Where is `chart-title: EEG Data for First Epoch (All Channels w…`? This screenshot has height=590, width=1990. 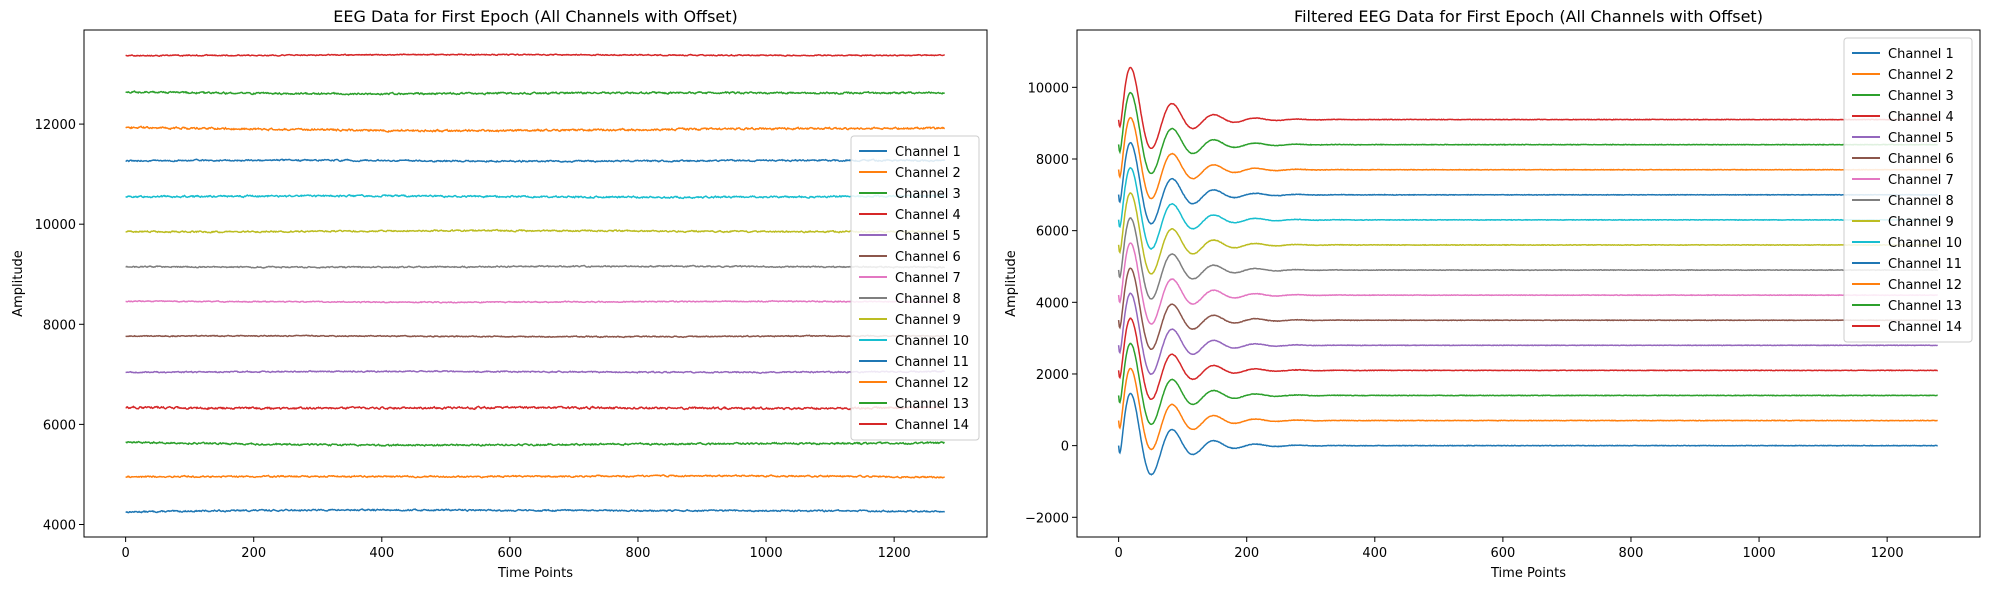 chart-title: EEG Data for First Epoch (All Channels w… is located at coordinates (535, 16).